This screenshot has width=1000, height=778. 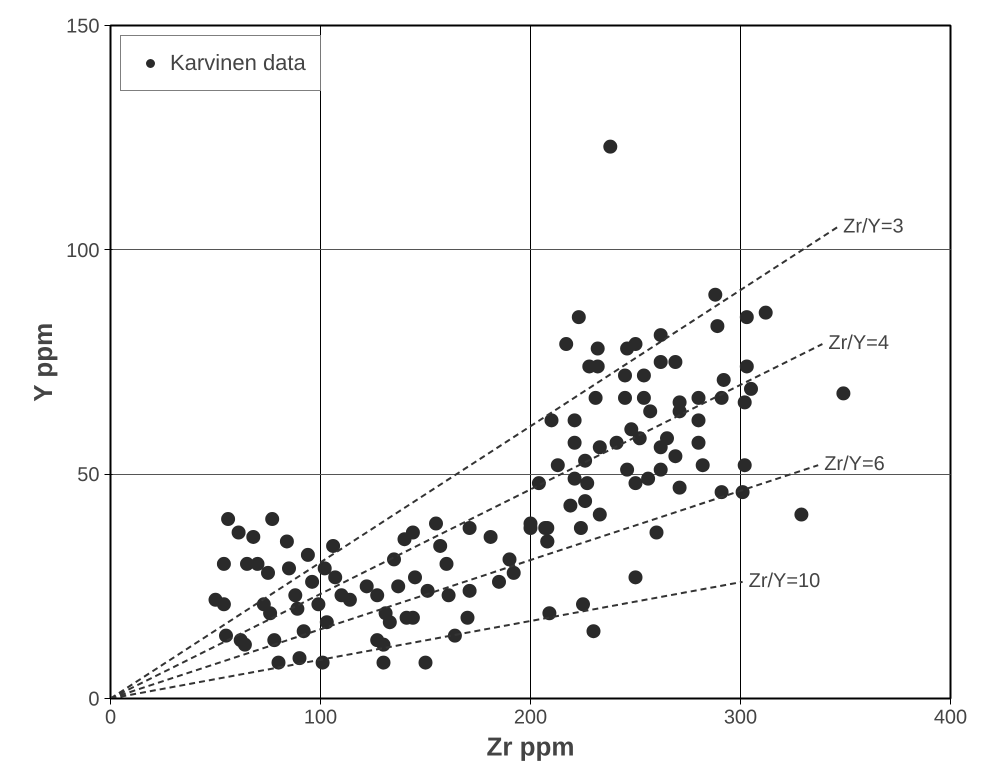 I want to click on series-label: Zr/Y=3, so click(x=873, y=226).